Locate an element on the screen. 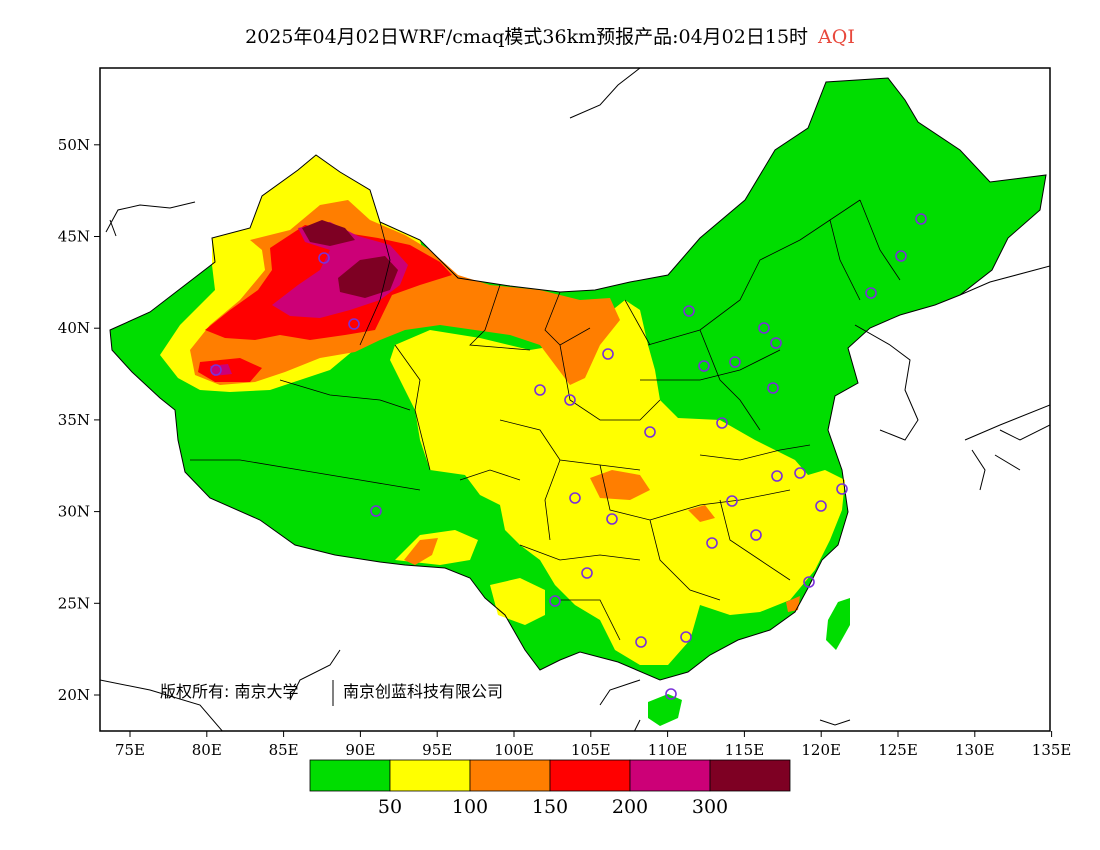  aqi-region-yellow-sw is located at coordinates (517, 601).